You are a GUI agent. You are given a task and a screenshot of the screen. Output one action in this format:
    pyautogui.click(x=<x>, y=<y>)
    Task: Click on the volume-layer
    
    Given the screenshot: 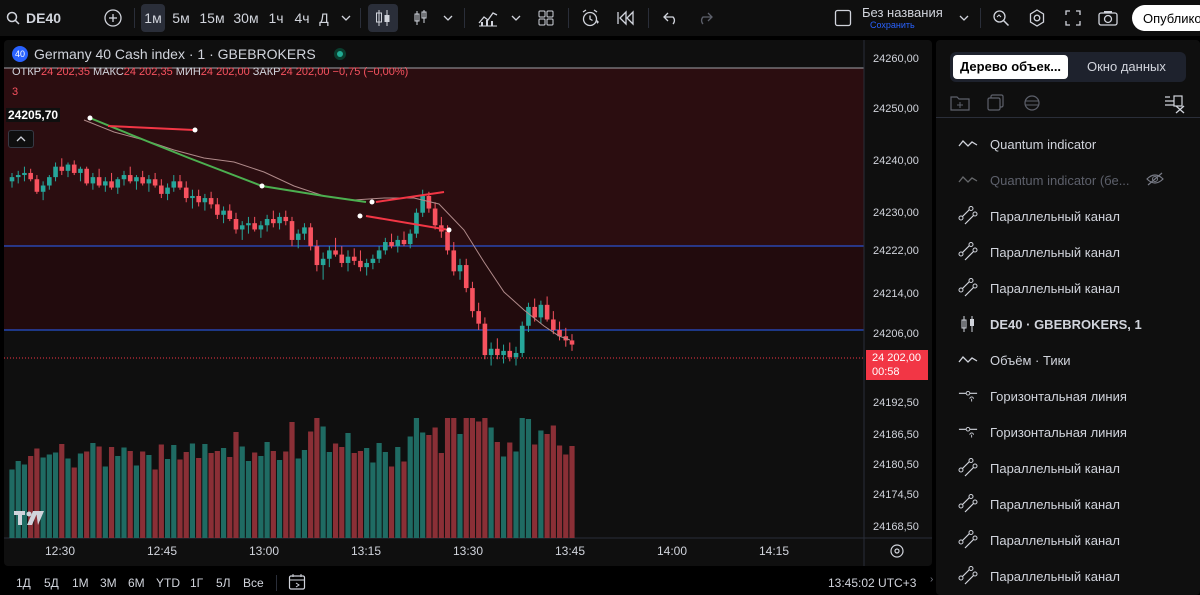 What is the action you would take?
    pyautogui.click(x=292, y=478)
    